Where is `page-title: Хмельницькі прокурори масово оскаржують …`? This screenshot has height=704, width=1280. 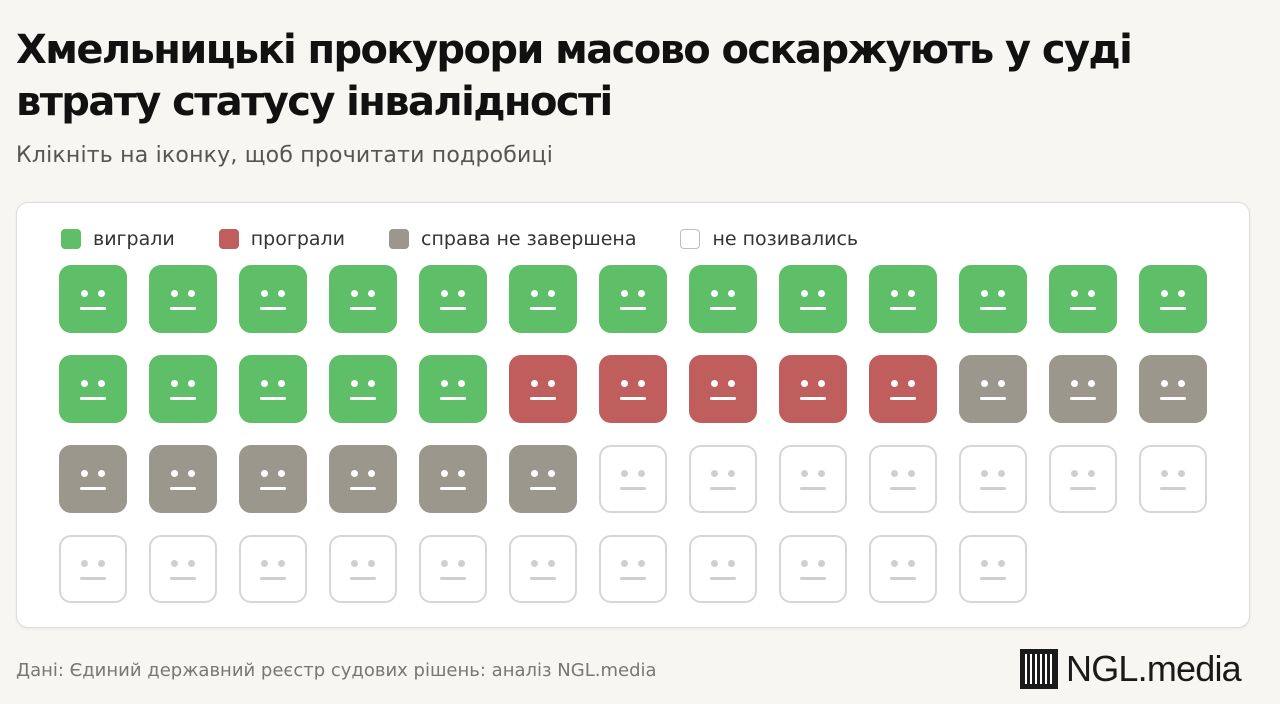 page-title: Хмельницькі прокурори масово оскаржують … is located at coordinates (574, 76).